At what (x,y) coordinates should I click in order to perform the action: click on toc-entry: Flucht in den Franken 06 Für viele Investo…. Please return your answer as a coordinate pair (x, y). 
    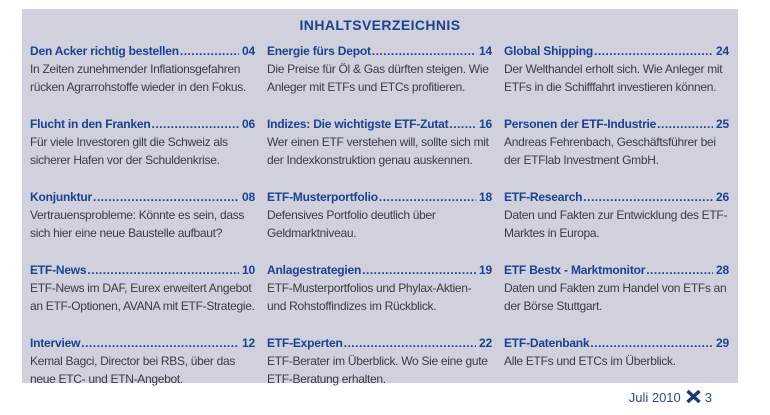
    Looking at the image, I should click on (142, 142).